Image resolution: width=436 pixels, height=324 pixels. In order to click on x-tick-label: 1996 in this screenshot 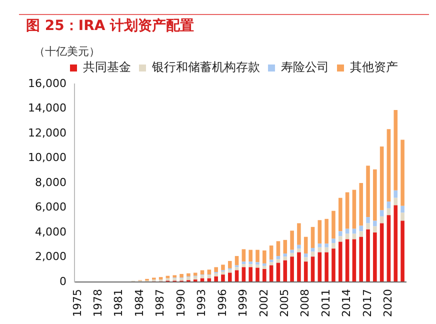, I will do `click(222, 303)`.